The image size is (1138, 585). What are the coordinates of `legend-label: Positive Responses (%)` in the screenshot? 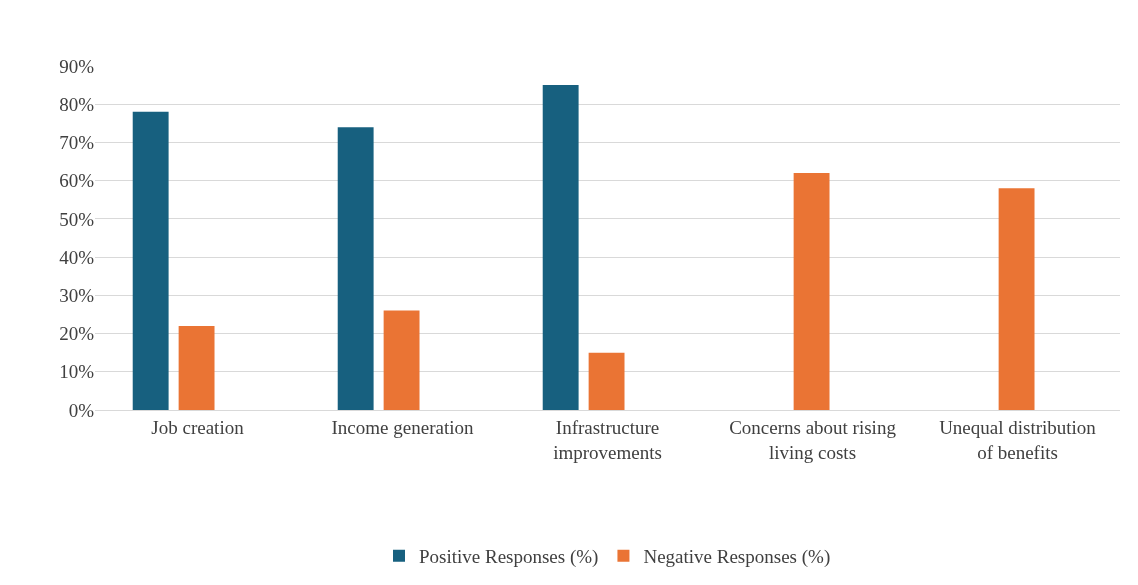 It's located at (509, 557).